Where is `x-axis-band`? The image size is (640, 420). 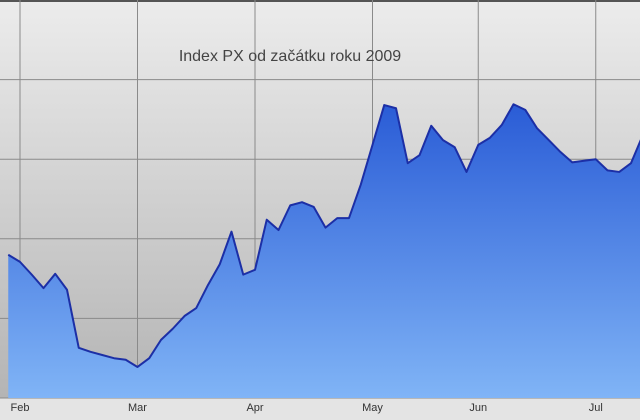 x-axis-band is located at coordinates (320, 409).